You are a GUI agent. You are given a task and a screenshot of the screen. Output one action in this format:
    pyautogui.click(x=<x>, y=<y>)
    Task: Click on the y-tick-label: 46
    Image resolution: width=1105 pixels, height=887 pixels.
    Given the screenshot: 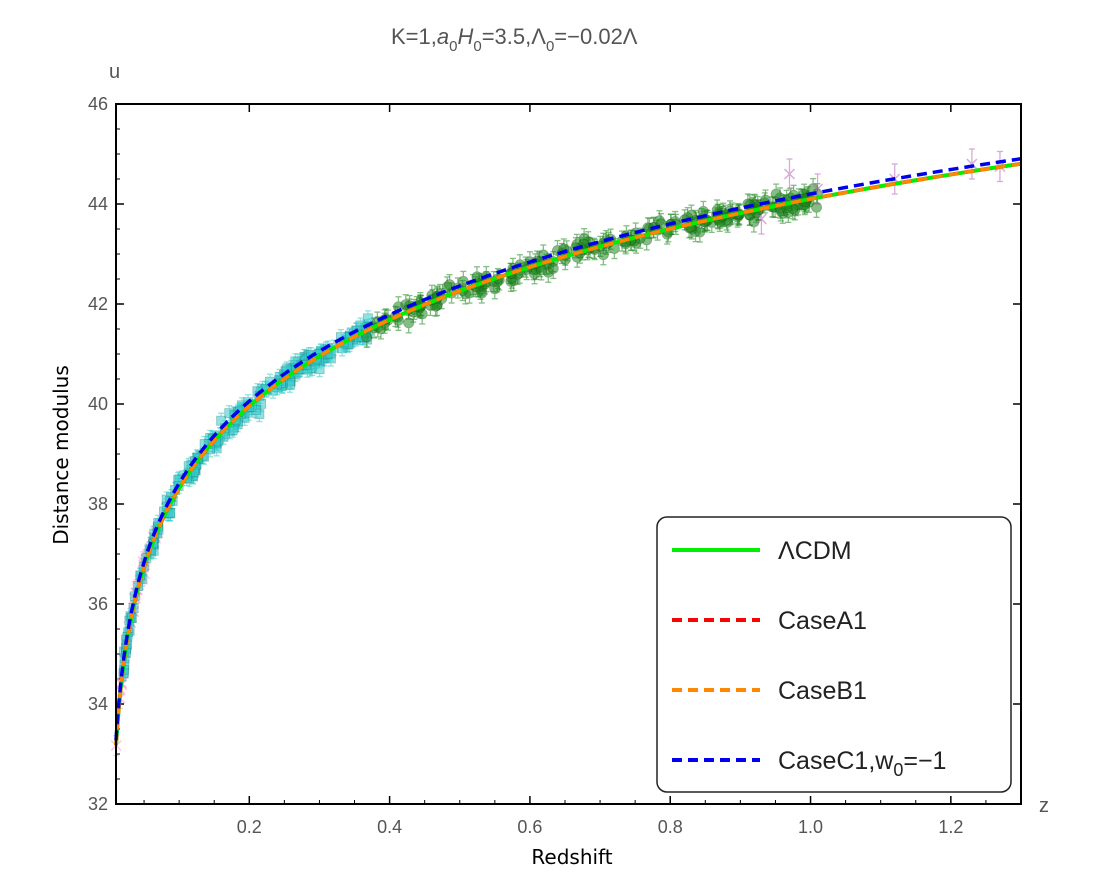 What is the action you would take?
    pyautogui.click(x=98, y=104)
    